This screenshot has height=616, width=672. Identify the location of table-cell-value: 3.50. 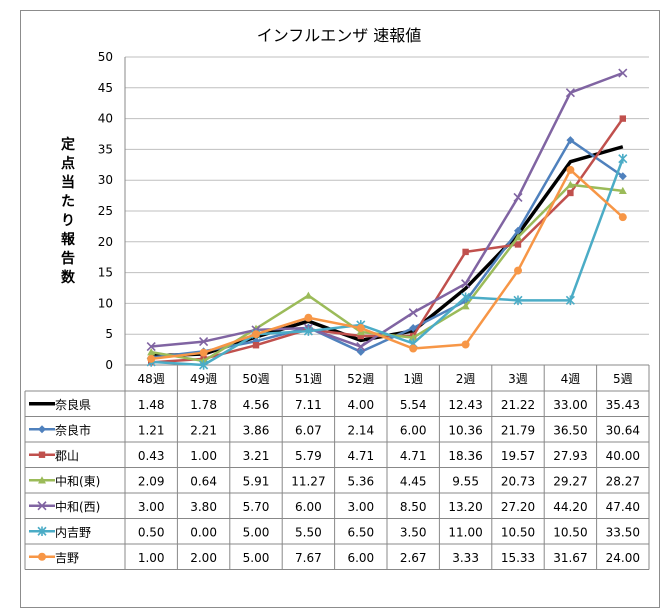
(413, 532).